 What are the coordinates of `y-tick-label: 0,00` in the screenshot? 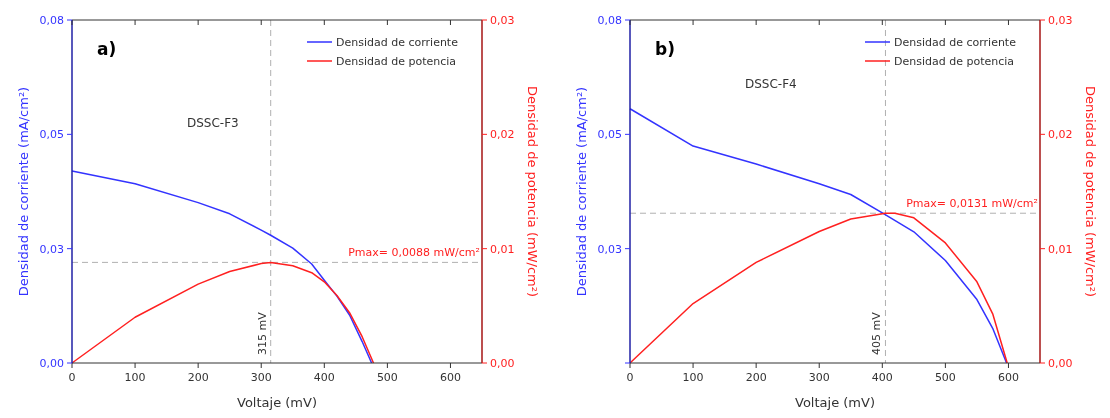 It's located at (51, 363).